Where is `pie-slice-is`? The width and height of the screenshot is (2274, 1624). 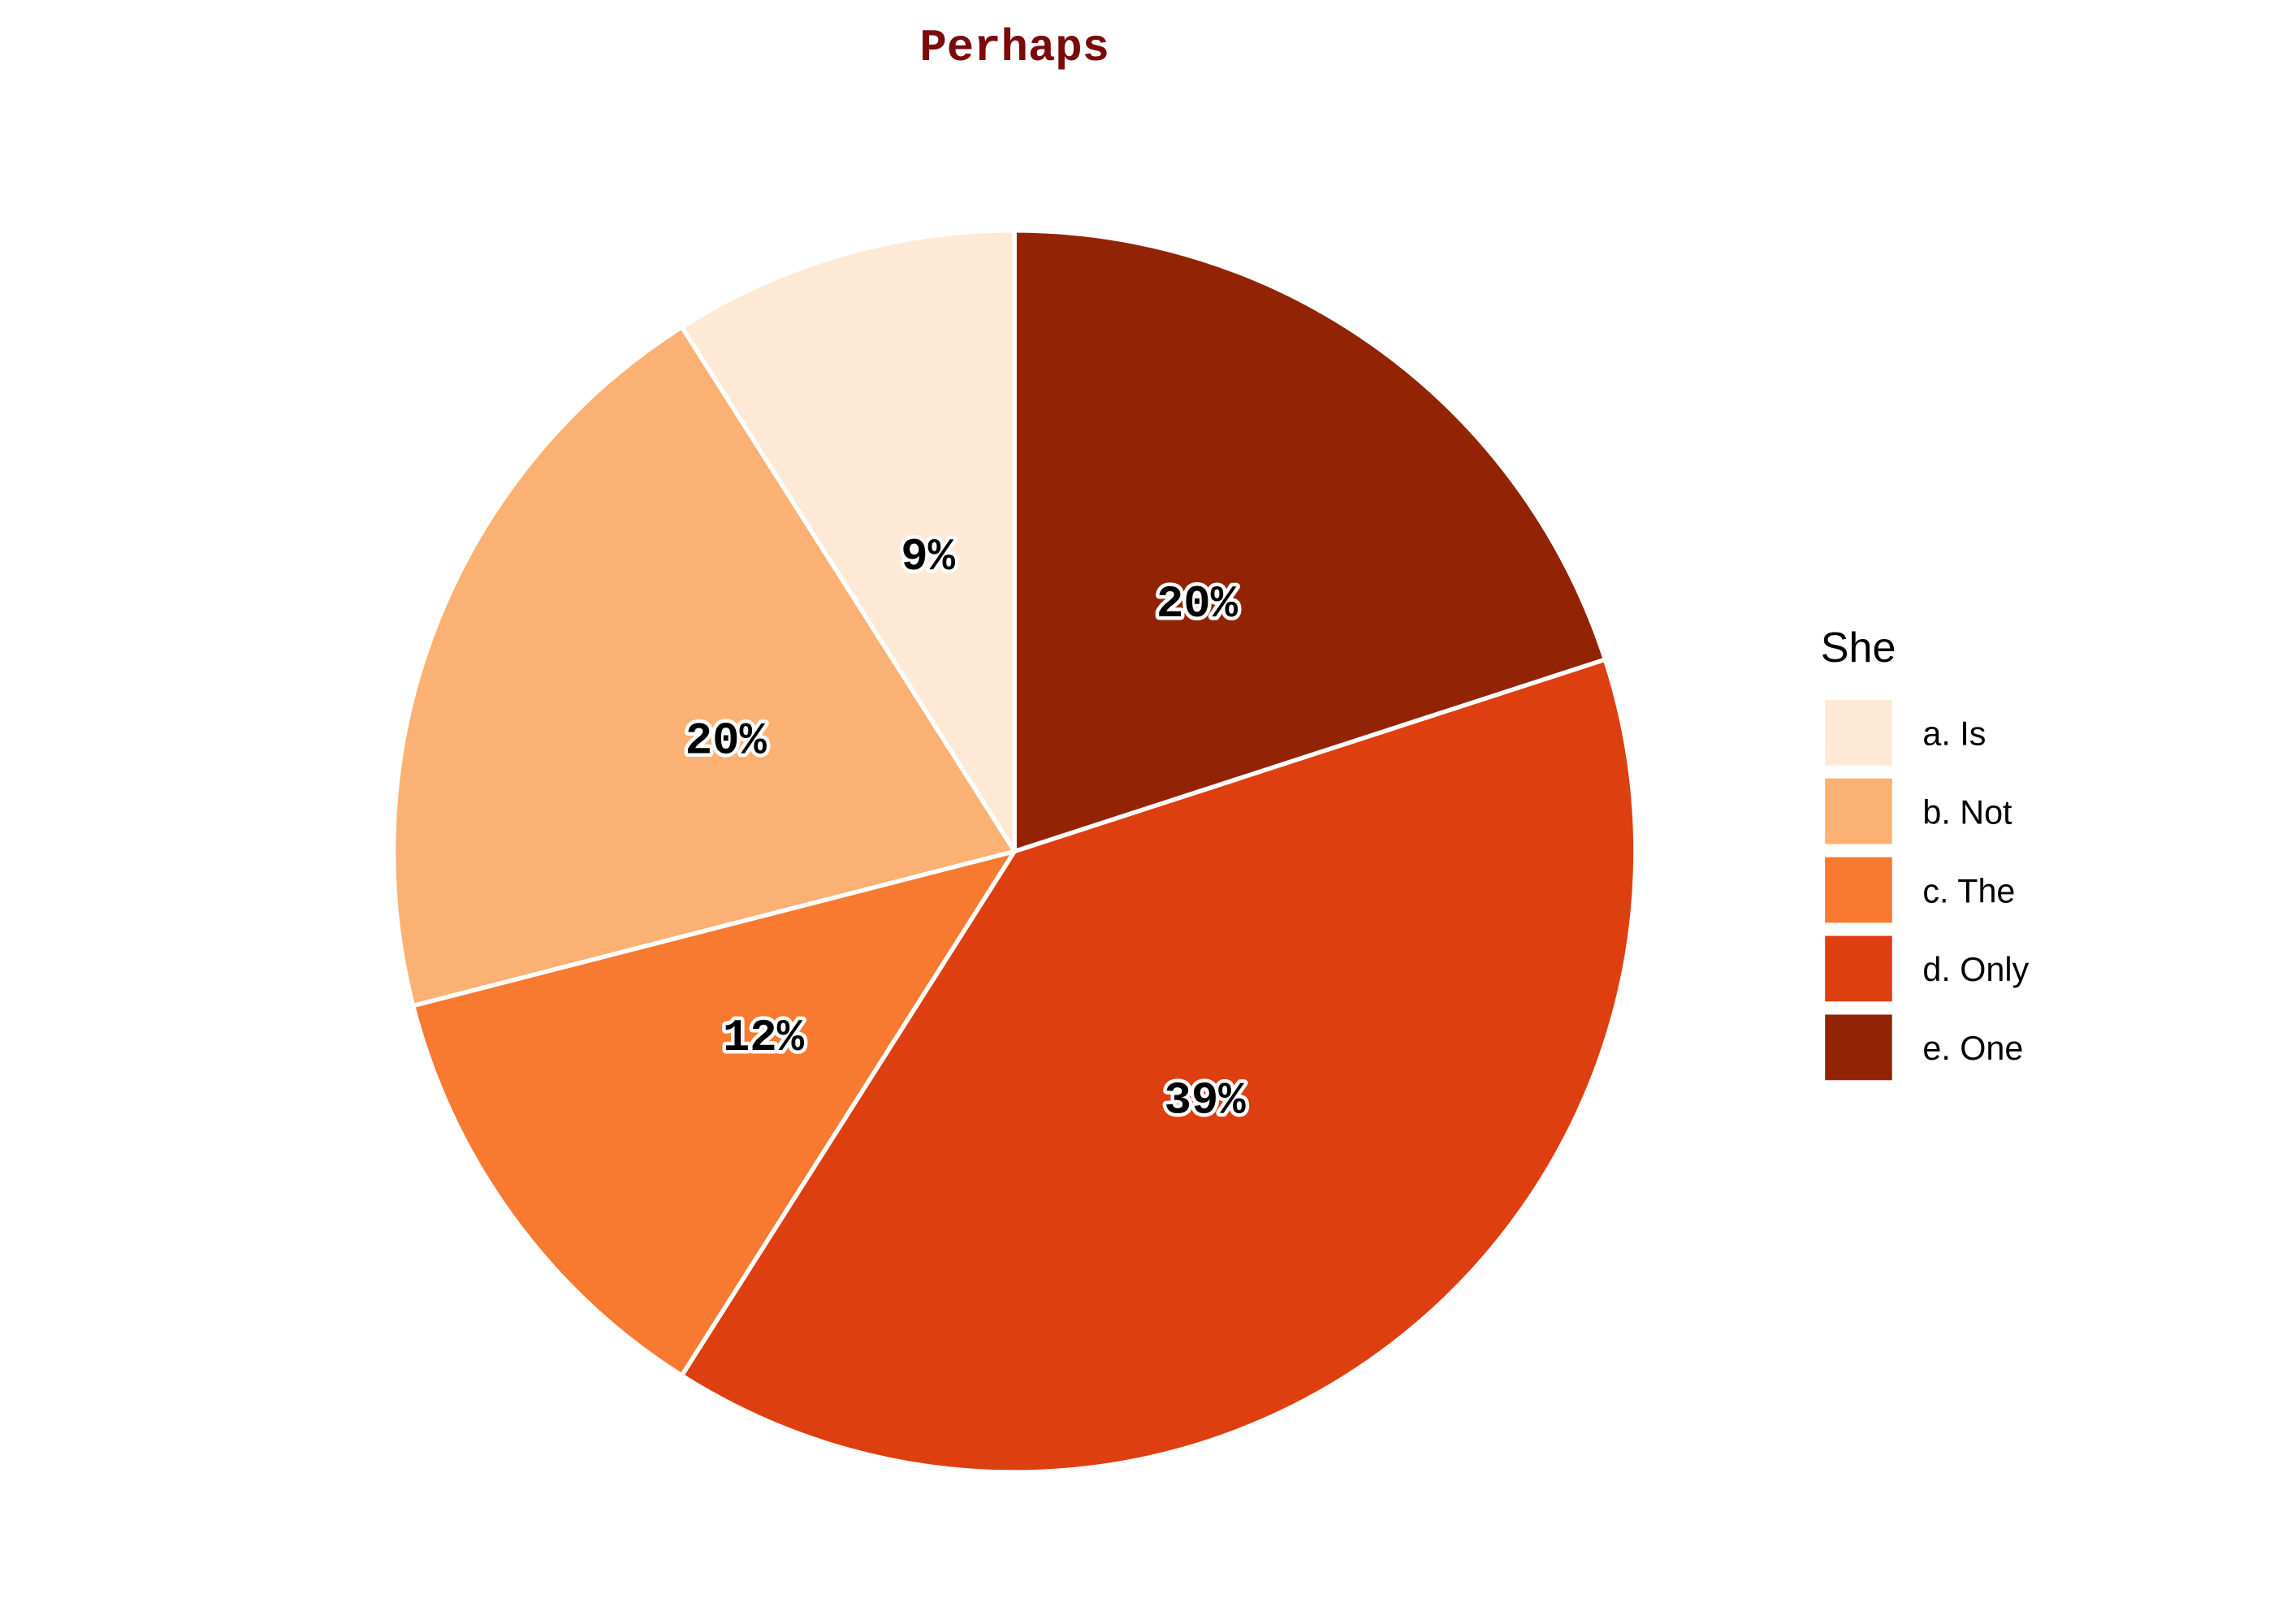
pie-slice-is is located at coordinates (848, 543).